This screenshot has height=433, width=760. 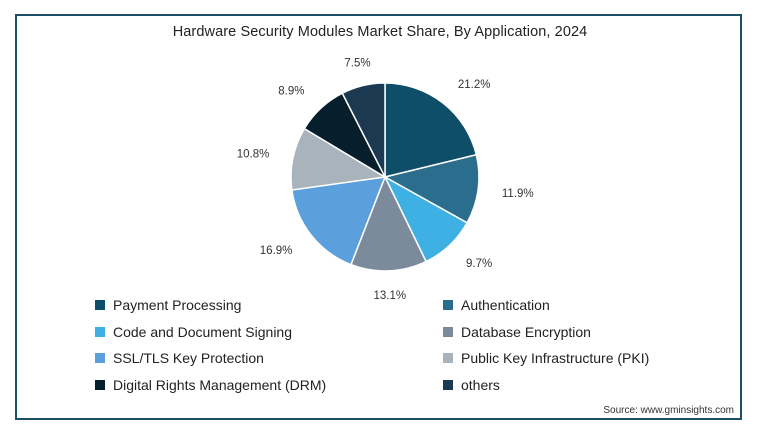 What do you see at coordinates (357, 63) in the screenshot?
I see `pie-data-label: 7.5%` at bounding box center [357, 63].